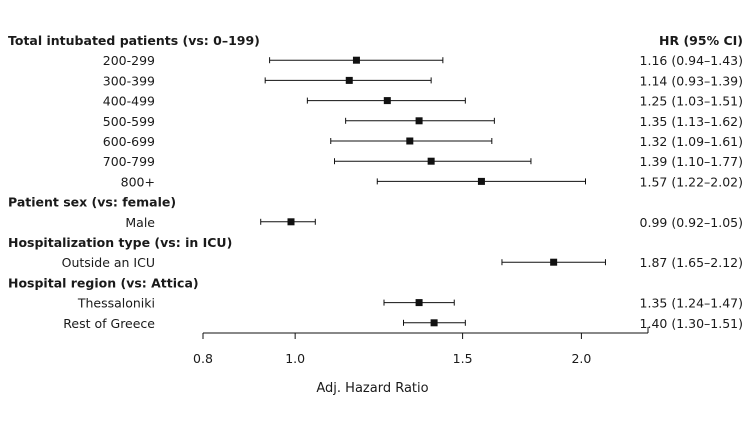 The image size is (750, 430). What do you see at coordinates (372, 388) in the screenshot?
I see `x-axis-title: Adj. Hazard Ratio` at bounding box center [372, 388].